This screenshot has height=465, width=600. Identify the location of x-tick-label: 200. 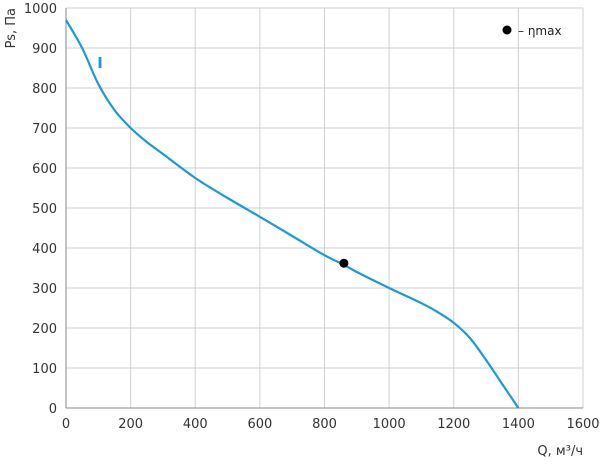
(130, 424).